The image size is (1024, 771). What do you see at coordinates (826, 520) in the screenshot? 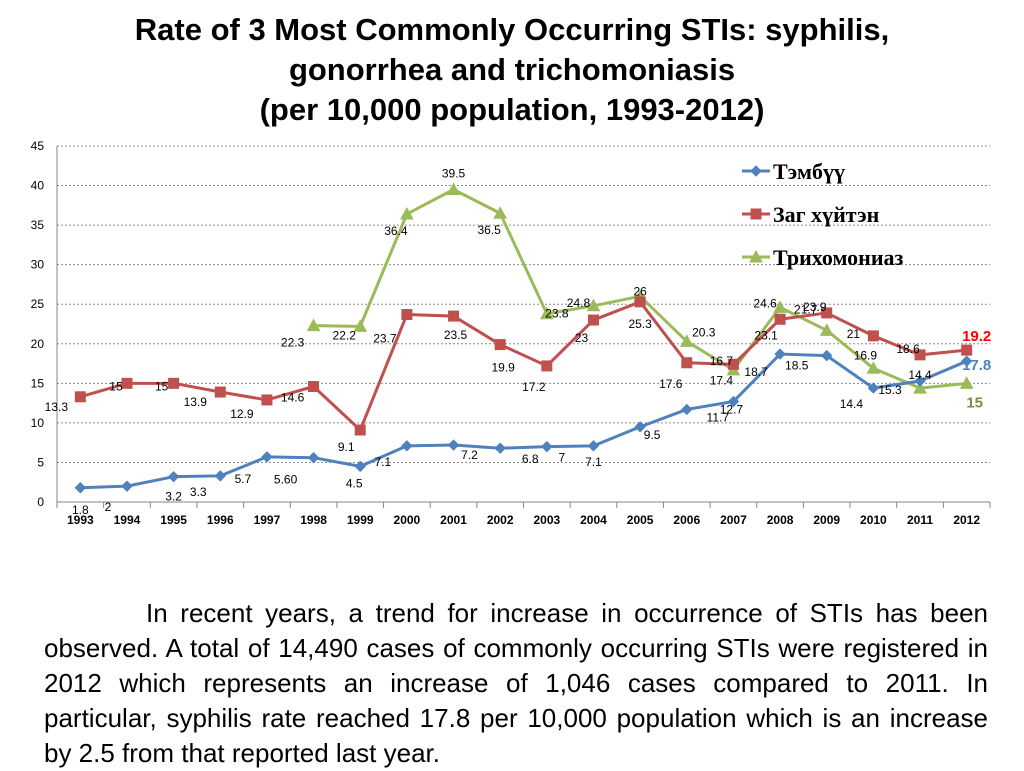
I see `x-tick-label: 2009` at bounding box center [826, 520].